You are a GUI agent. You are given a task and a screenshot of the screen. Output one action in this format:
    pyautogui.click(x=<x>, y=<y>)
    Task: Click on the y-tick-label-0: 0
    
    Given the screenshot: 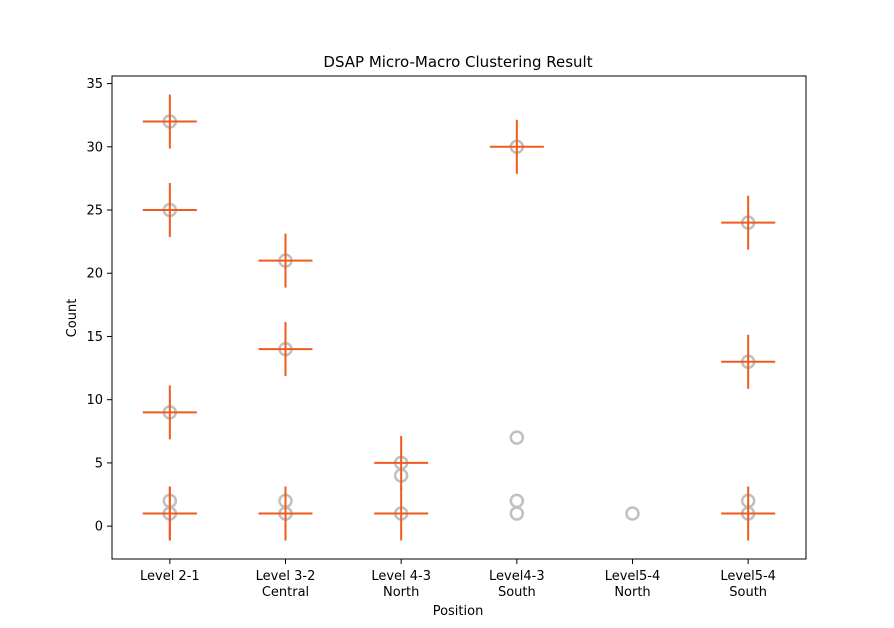 What is the action you would take?
    pyautogui.click(x=99, y=527)
    